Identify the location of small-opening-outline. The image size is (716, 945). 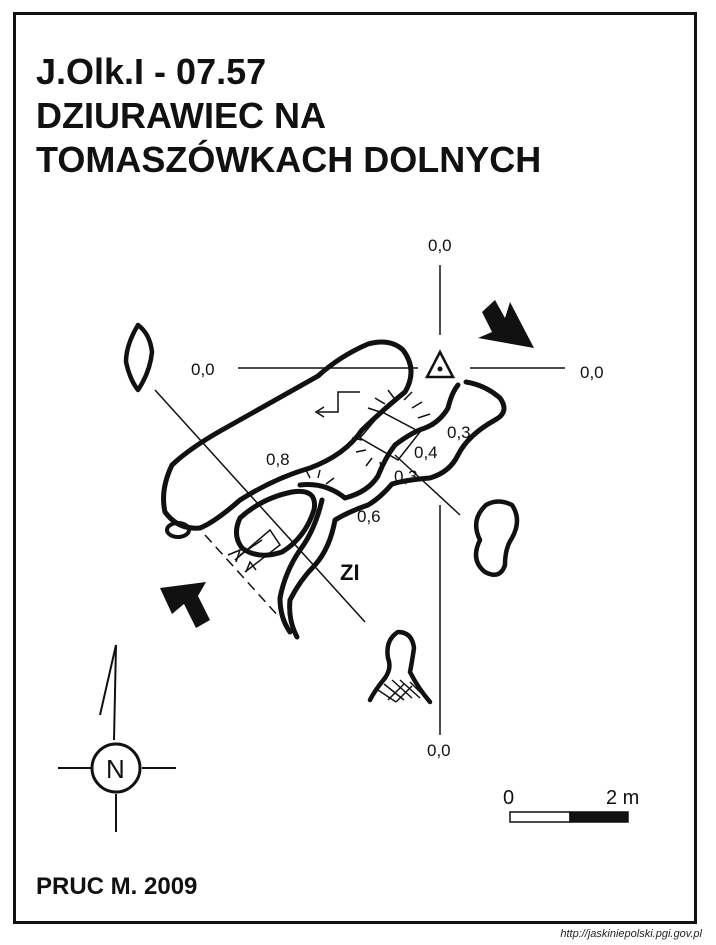
(178, 530).